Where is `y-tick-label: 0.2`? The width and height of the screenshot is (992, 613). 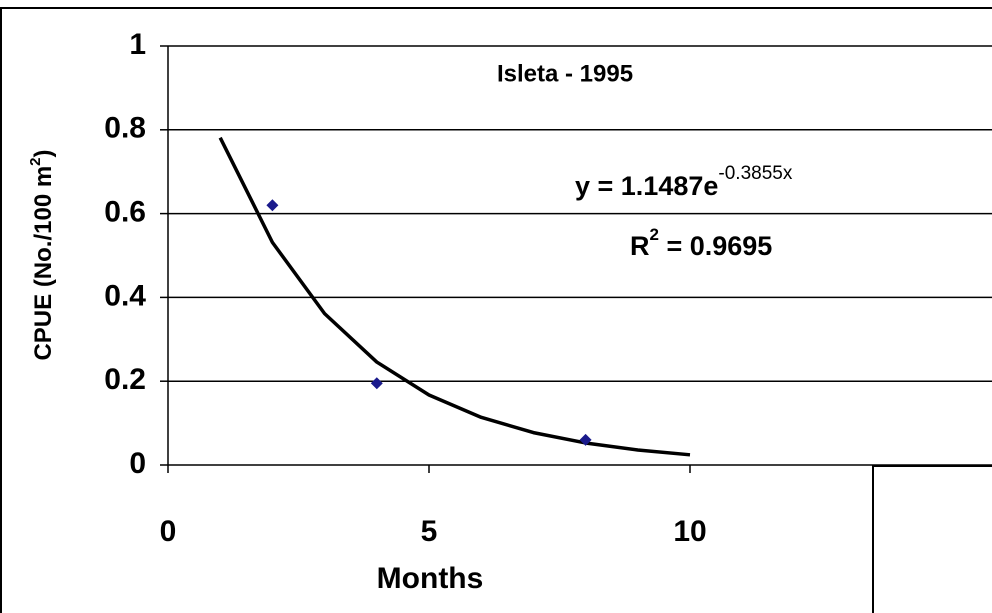
y-tick-label: 0.2 is located at coordinates (125, 379).